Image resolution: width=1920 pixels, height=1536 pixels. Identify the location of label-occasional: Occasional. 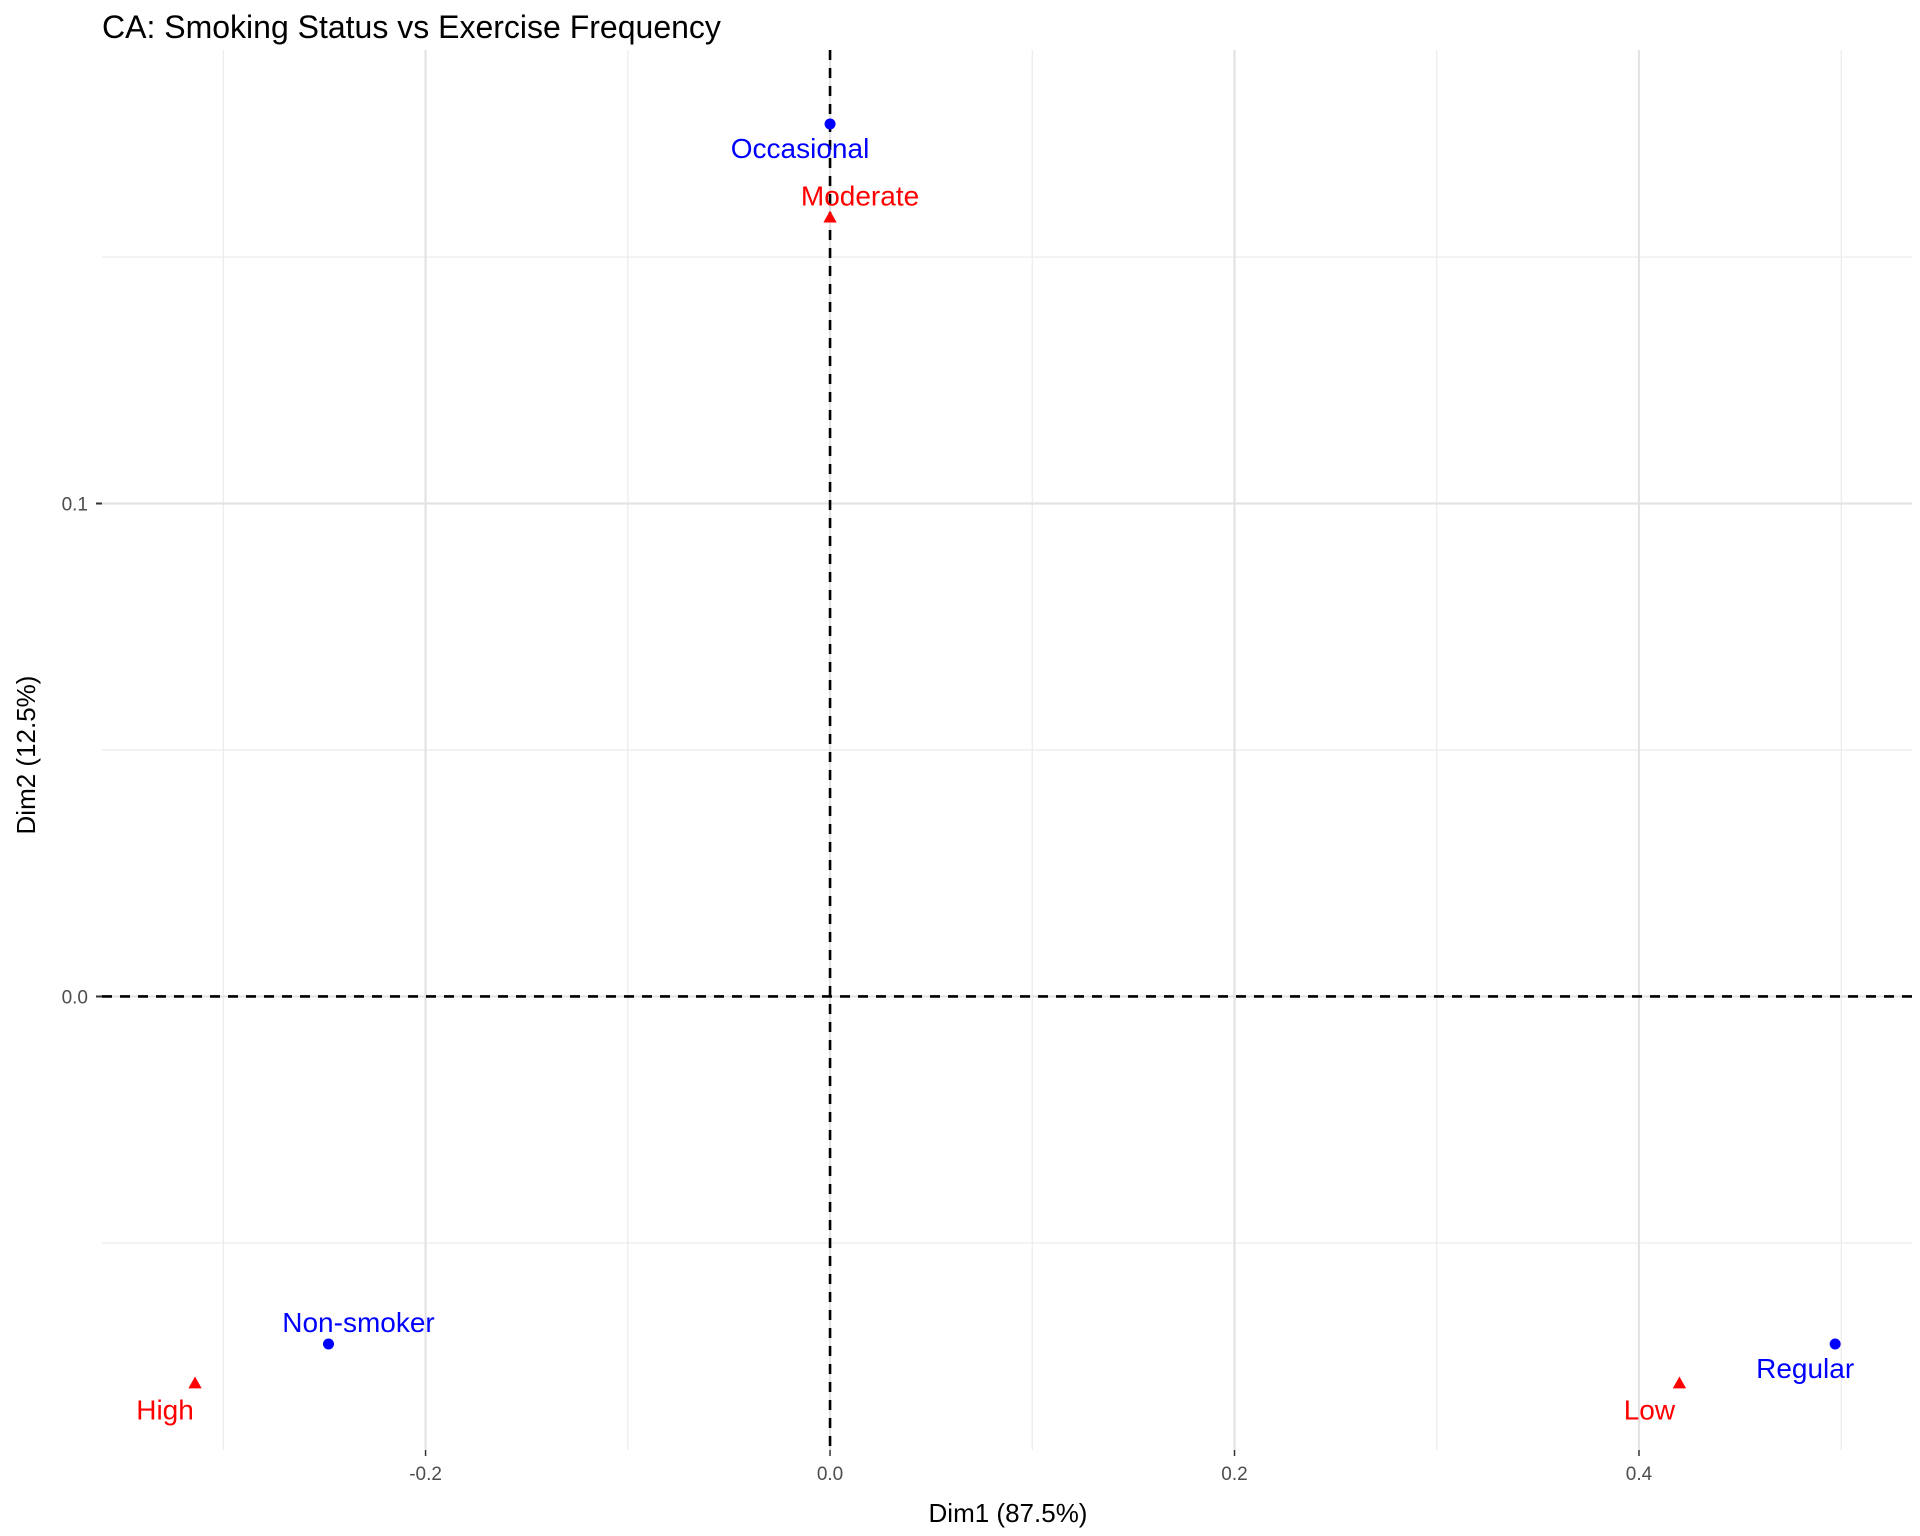
(800, 148).